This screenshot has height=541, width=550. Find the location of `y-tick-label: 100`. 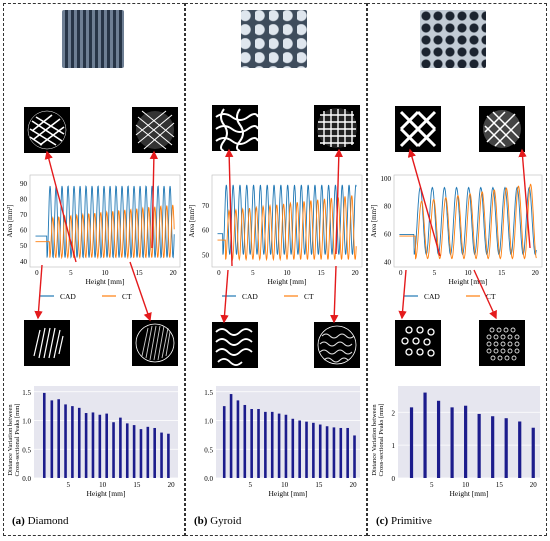

y-tick-label: 100 is located at coordinates (386, 179).